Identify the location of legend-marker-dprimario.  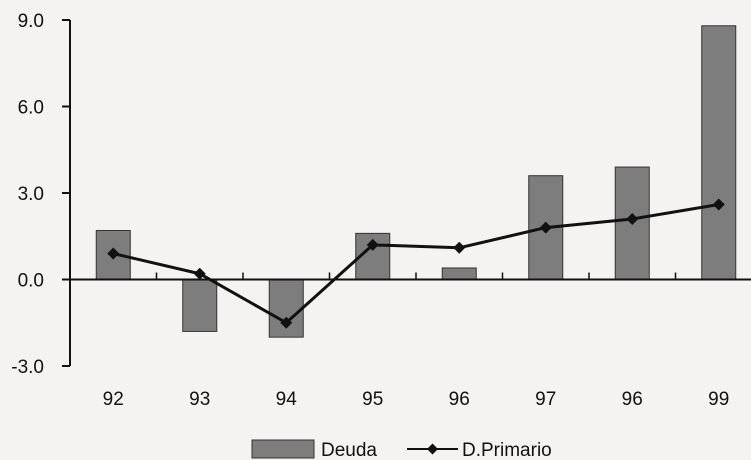
(432, 449).